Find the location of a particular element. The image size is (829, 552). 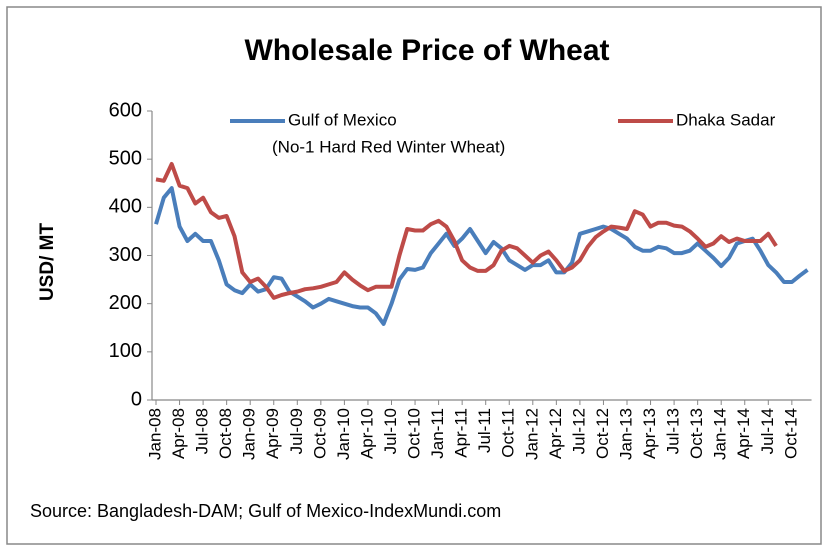

x-tick-label: Apr-08 is located at coordinates (178, 433).